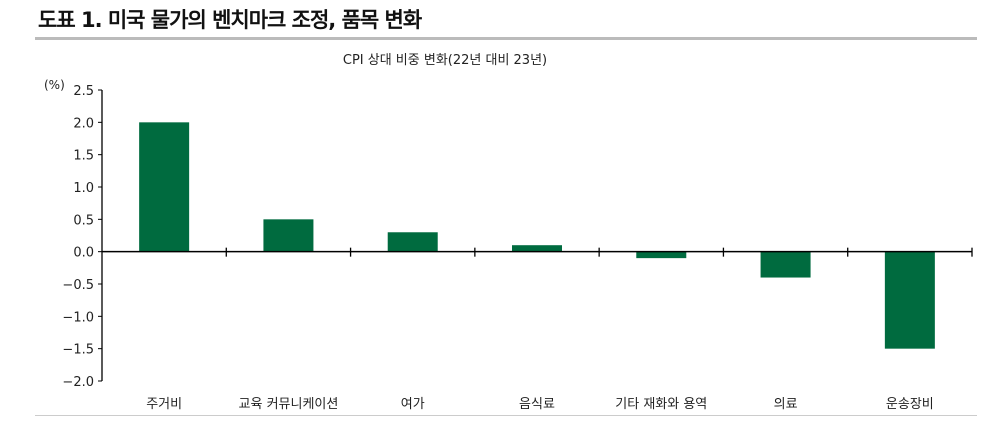 This screenshot has width=1001, height=421. I want to click on x-tick-label: 운송장비, so click(910, 404).